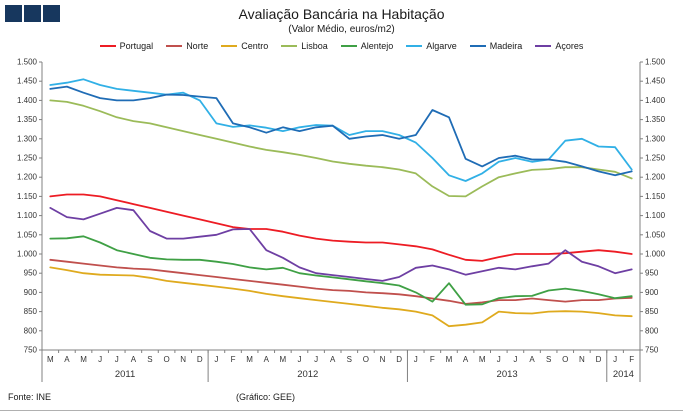 This screenshot has width=683, height=411. Describe the element at coordinates (623, 374) in the screenshot. I see `axis-label: 2014` at that location.